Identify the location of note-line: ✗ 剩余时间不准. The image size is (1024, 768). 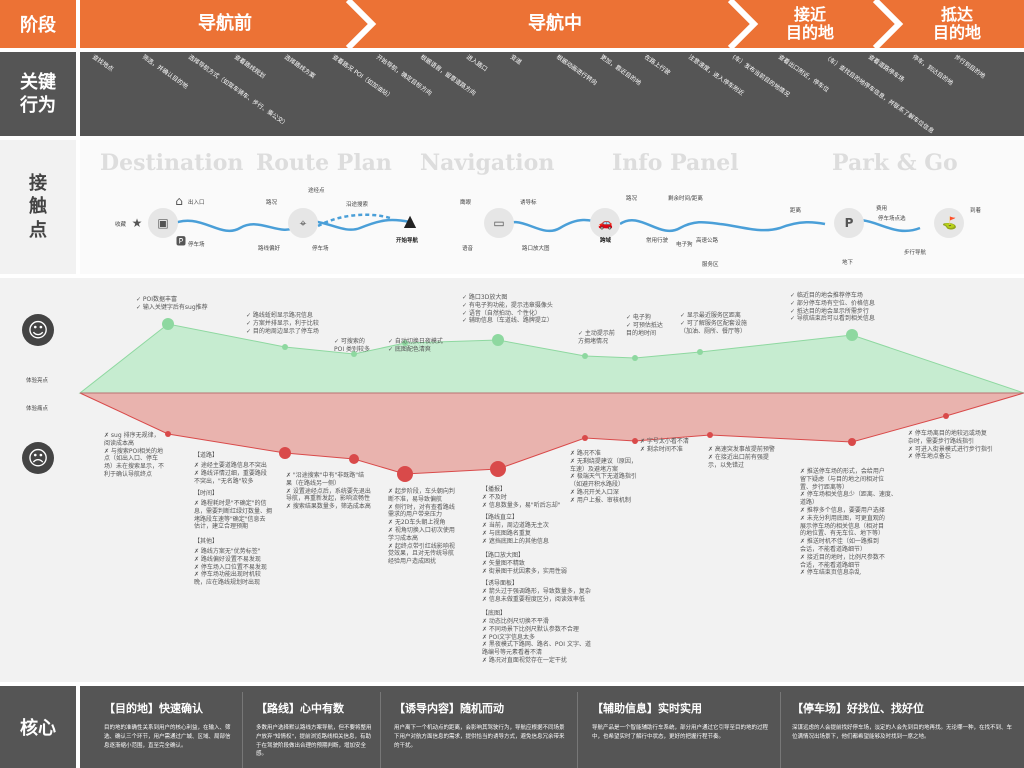
(661, 449).